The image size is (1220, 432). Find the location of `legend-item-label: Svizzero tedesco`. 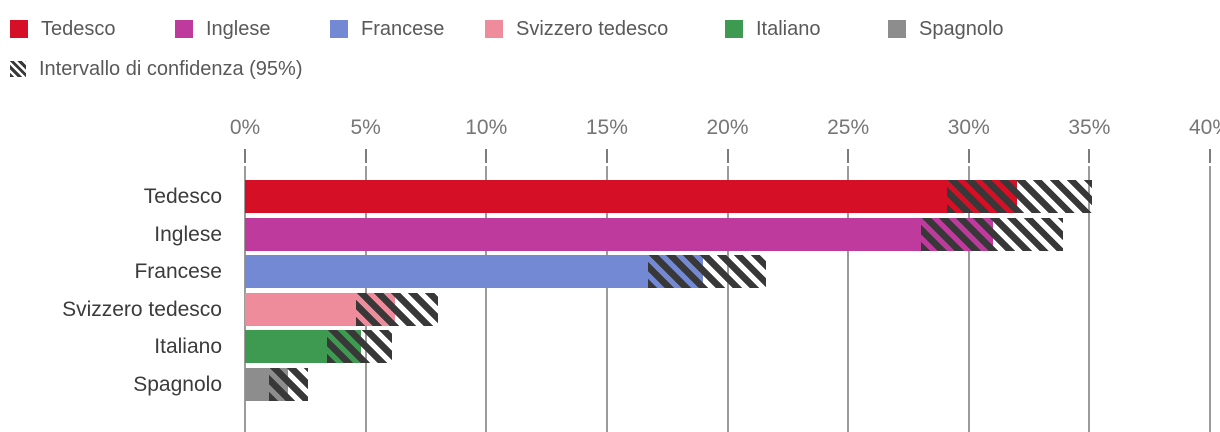

legend-item-label: Svizzero tedesco is located at coordinates (592, 28).